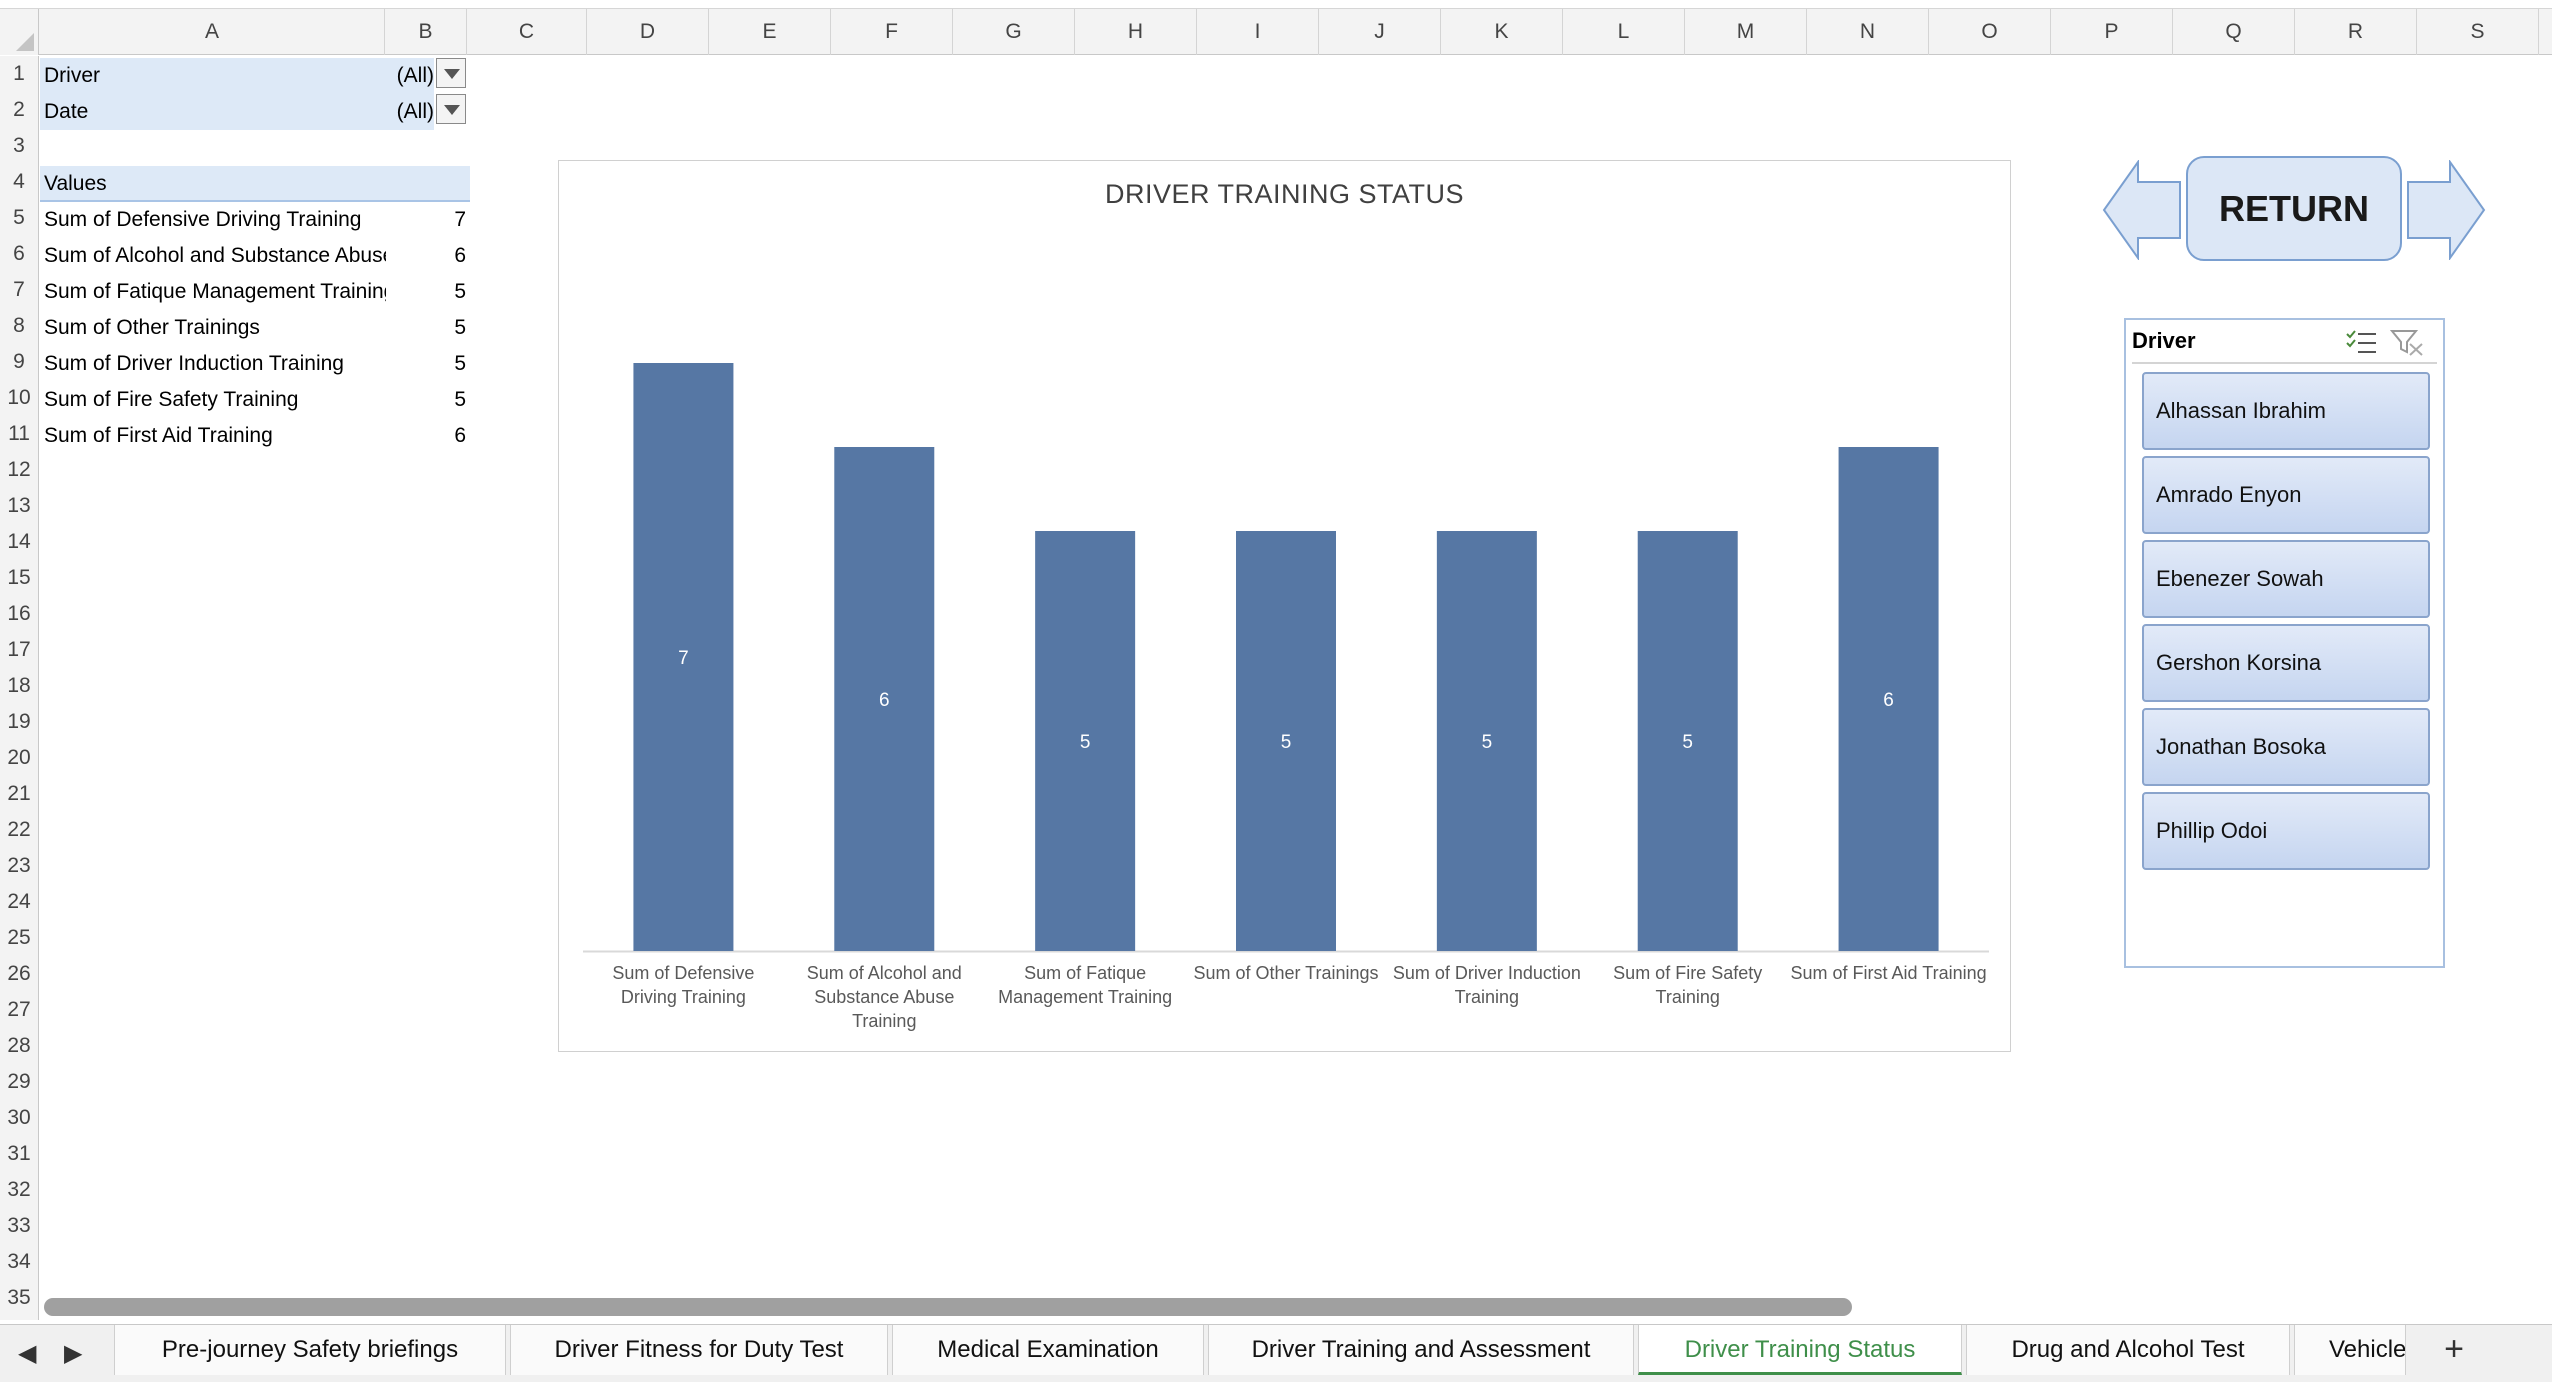 The width and height of the screenshot is (2552, 1382). I want to click on row-header: 8, so click(19, 325).